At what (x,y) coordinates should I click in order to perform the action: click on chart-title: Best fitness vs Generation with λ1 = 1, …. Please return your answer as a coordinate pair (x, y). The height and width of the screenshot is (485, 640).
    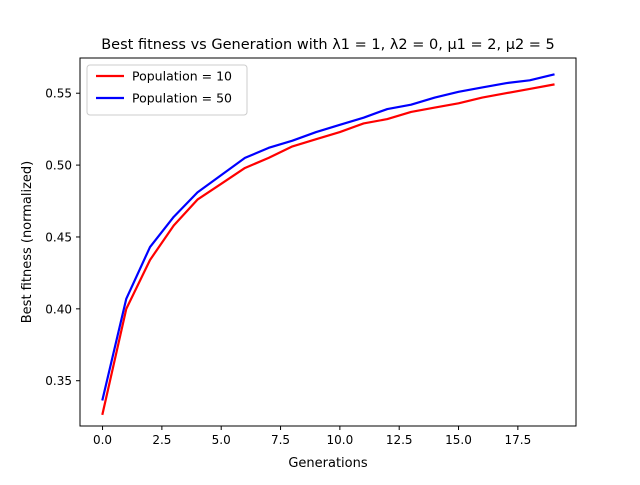
    Looking at the image, I should click on (328, 45).